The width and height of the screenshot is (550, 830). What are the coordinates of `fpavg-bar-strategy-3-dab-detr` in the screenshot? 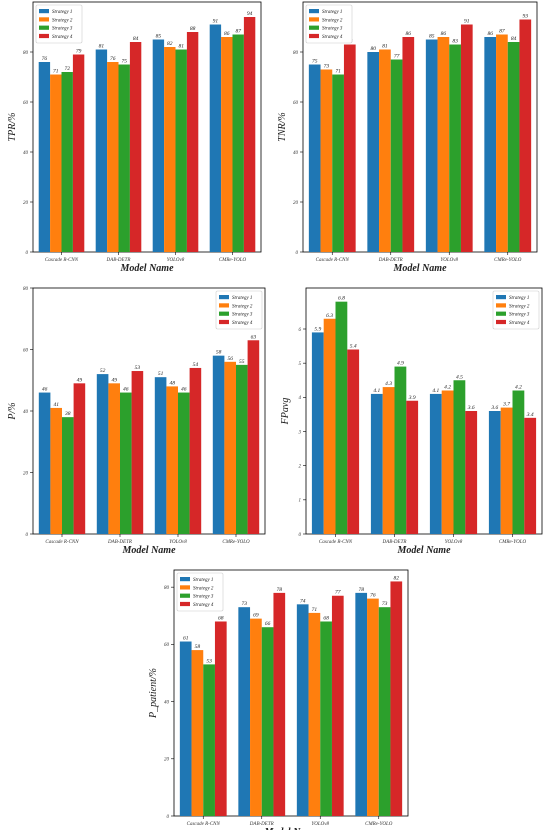 It's located at (400, 450).